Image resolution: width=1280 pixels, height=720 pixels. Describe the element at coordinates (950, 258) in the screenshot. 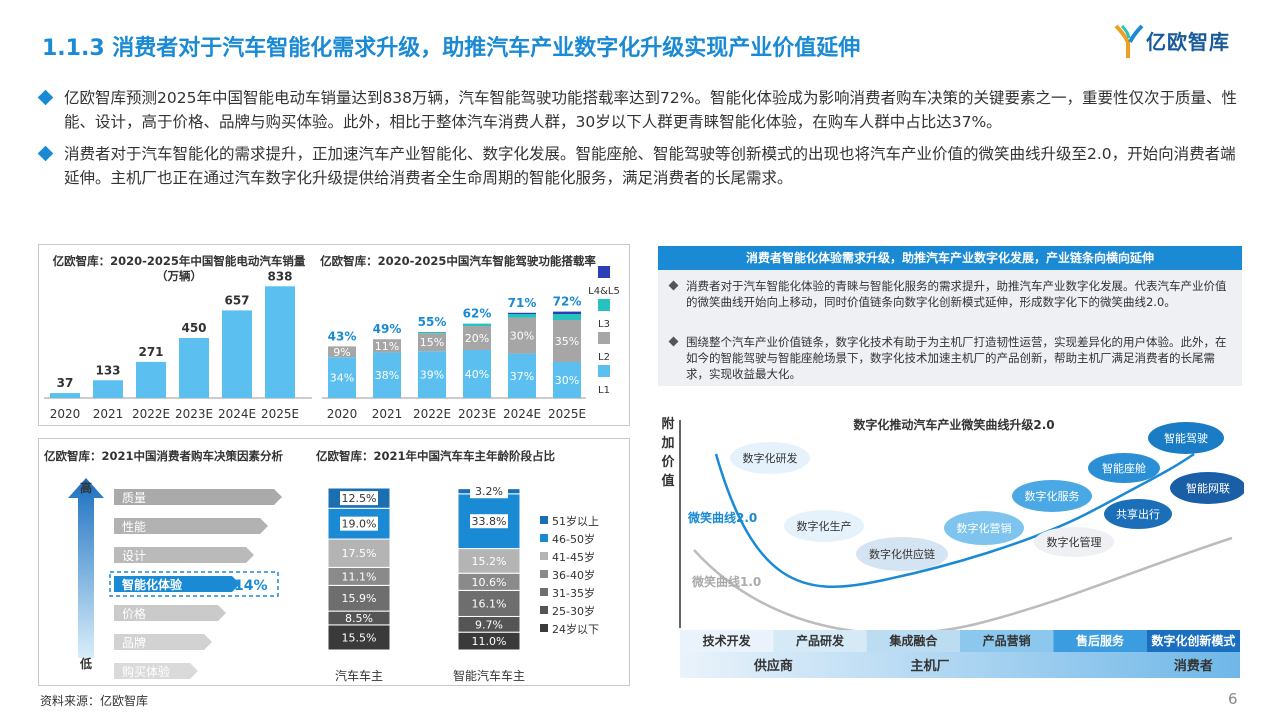

I see `insight-box-title: 消费者智能化体验需求升级，助推汽车产业数字化发展，产业链条向横向延伸` at that location.